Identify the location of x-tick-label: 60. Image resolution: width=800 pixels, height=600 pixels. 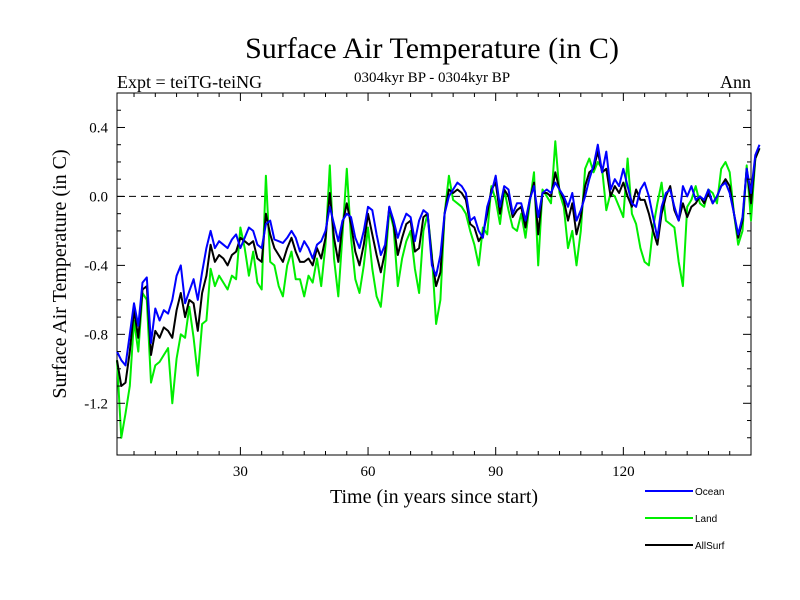
(368, 472).